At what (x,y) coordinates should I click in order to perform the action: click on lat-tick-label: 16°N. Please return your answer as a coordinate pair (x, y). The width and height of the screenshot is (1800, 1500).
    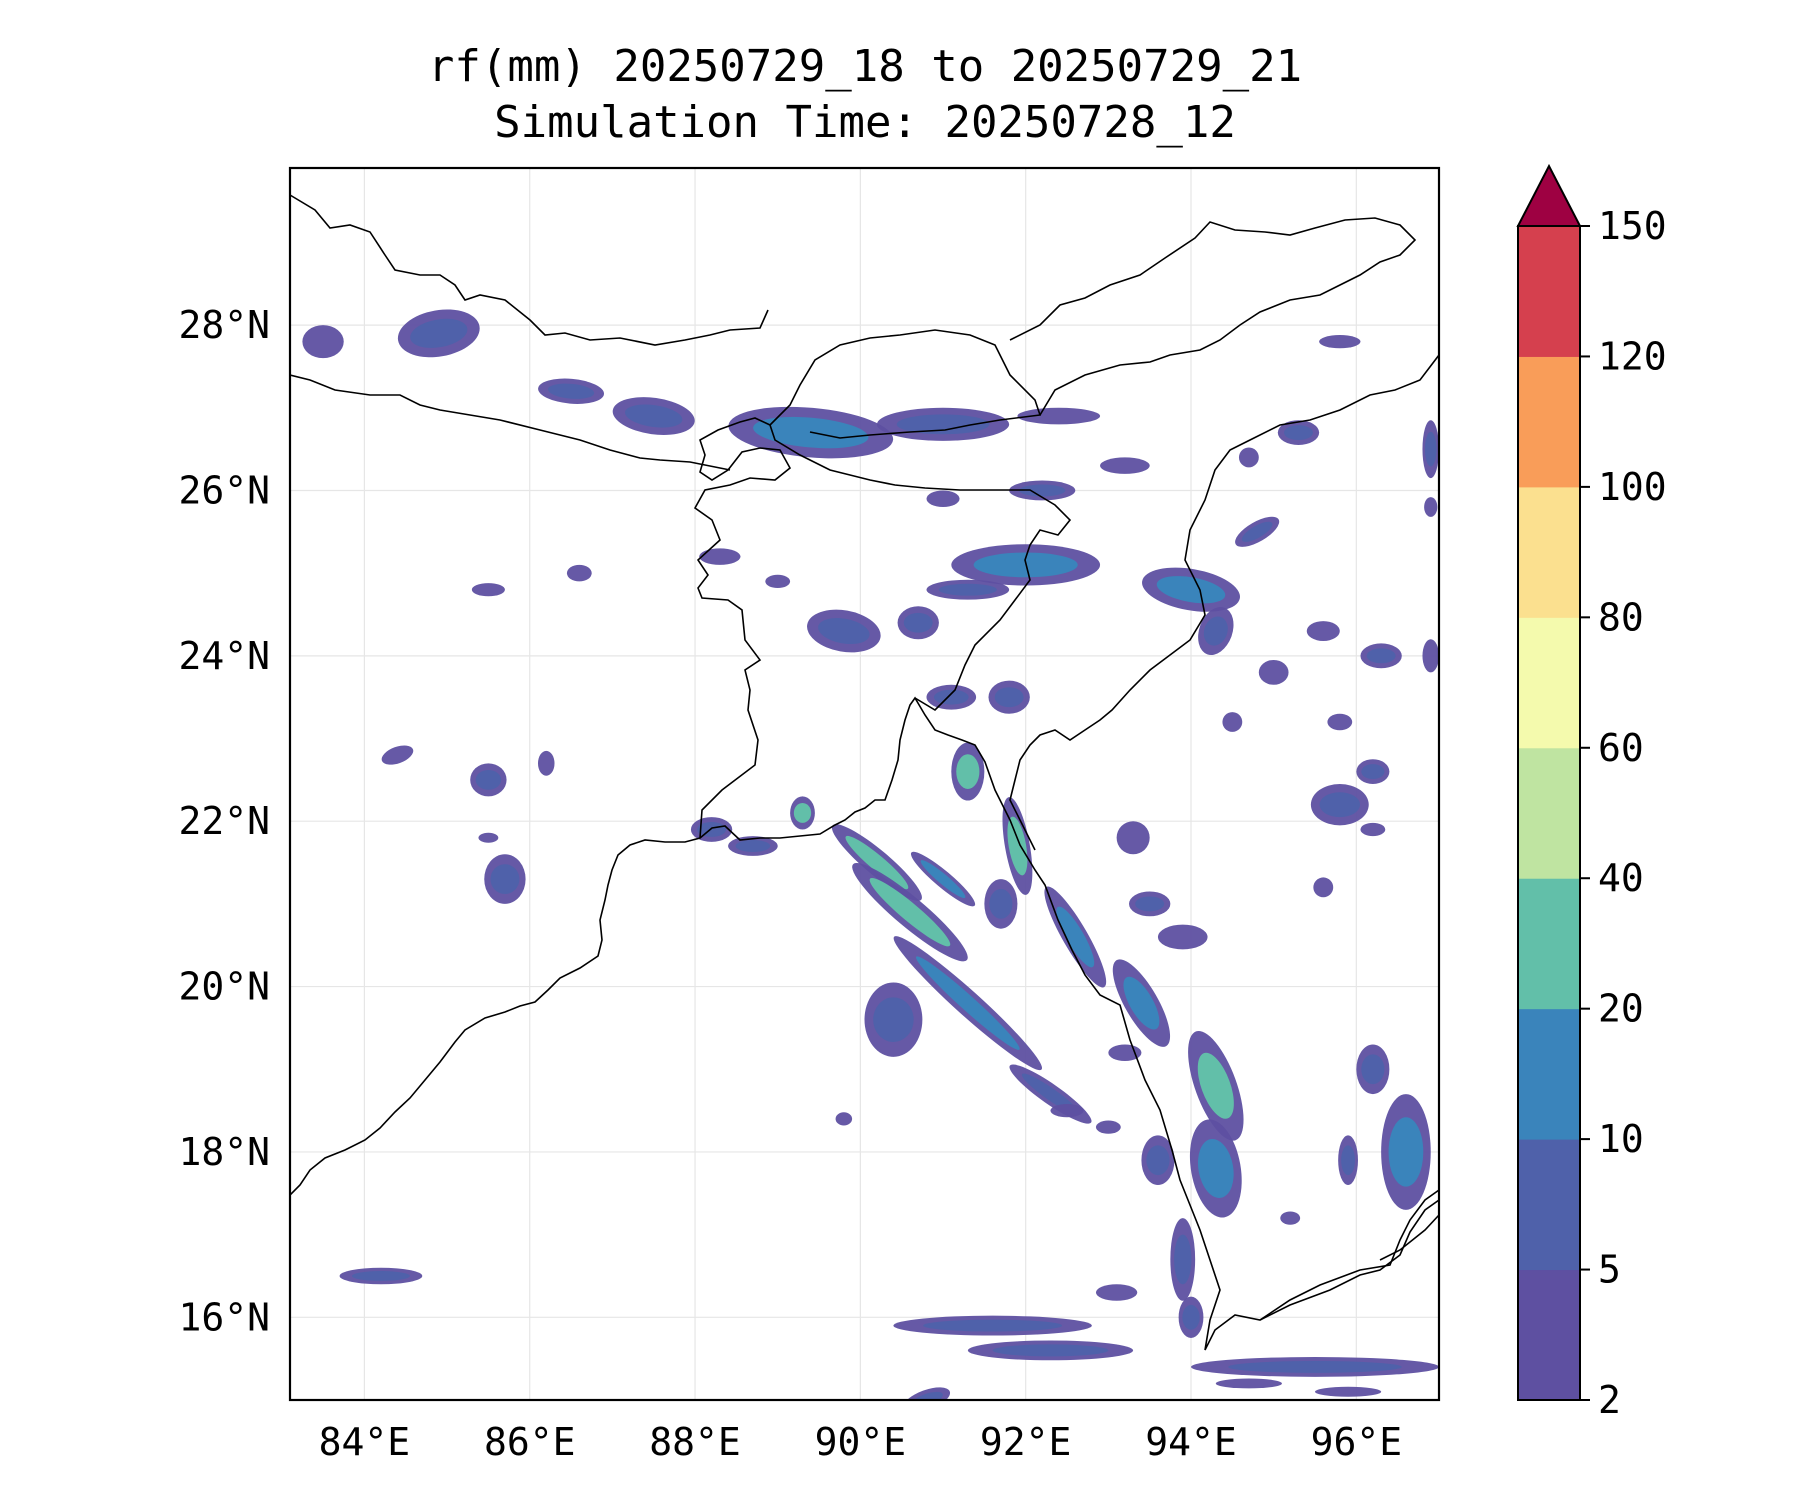
    Looking at the image, I should click on (224, 1317).